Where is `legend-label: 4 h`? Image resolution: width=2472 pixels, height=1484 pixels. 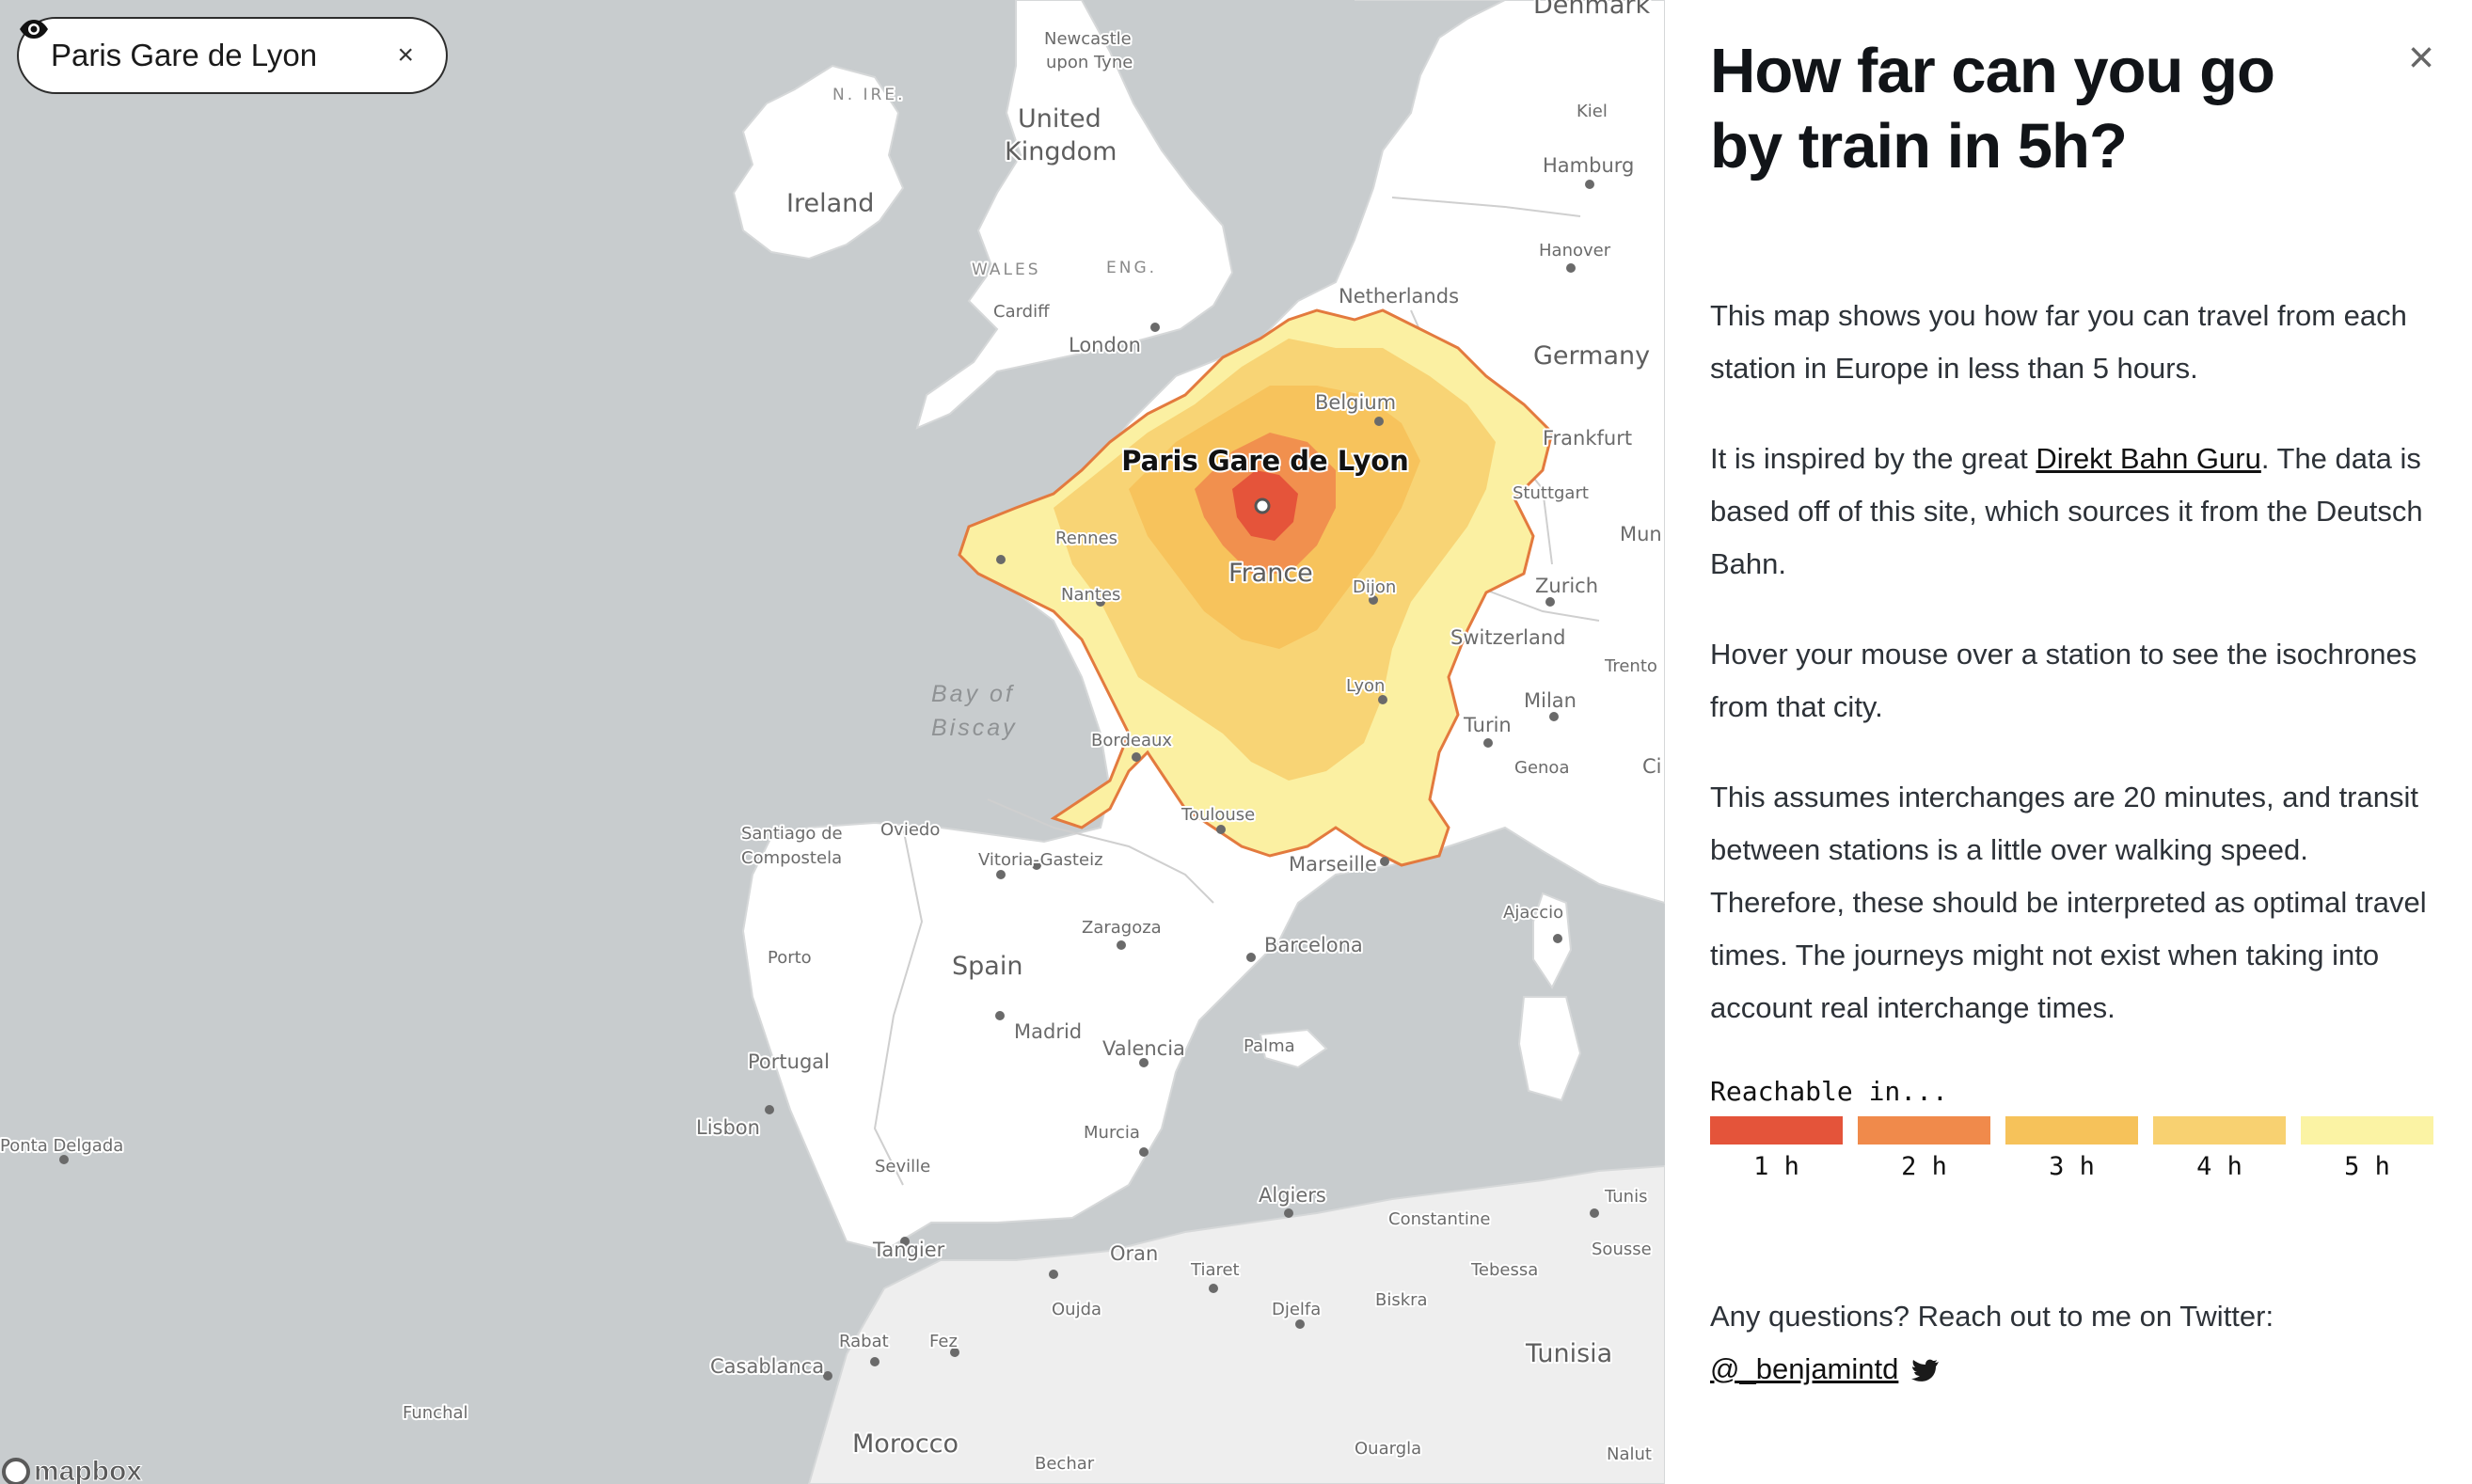
legend-label: 4 h is located at coordinates (2219, 1166).